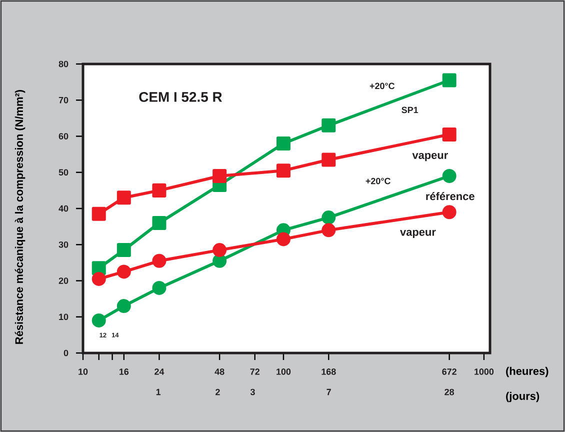 The width and height of the screenshot is (565, 432). I want to click on text: 3, so click(252, 392).